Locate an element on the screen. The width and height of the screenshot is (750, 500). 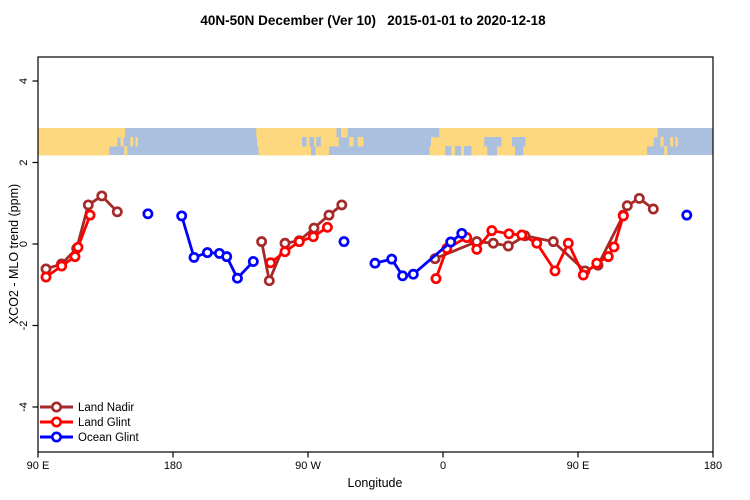
legend-marker-land-nadir is located at coordinates (56, 407).